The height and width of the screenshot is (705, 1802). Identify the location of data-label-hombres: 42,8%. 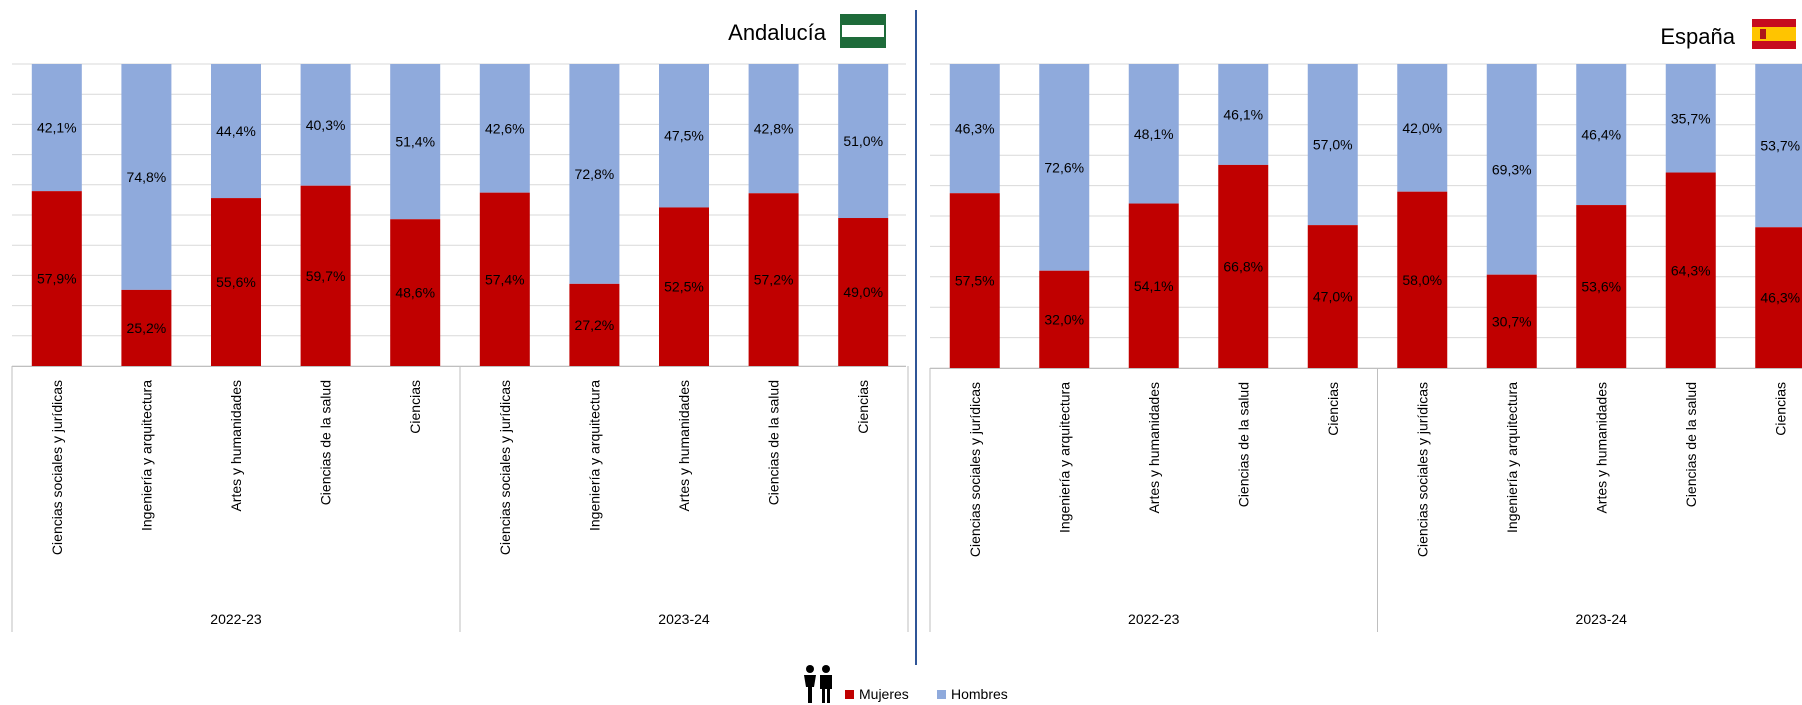
(774, 129).